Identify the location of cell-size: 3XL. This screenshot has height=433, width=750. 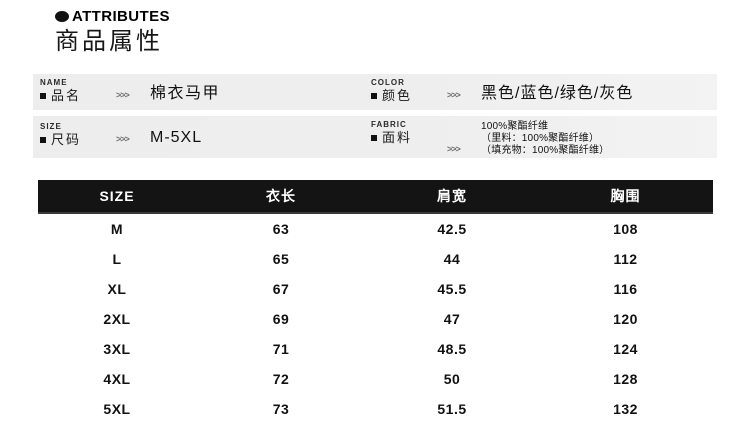
(117, 349).